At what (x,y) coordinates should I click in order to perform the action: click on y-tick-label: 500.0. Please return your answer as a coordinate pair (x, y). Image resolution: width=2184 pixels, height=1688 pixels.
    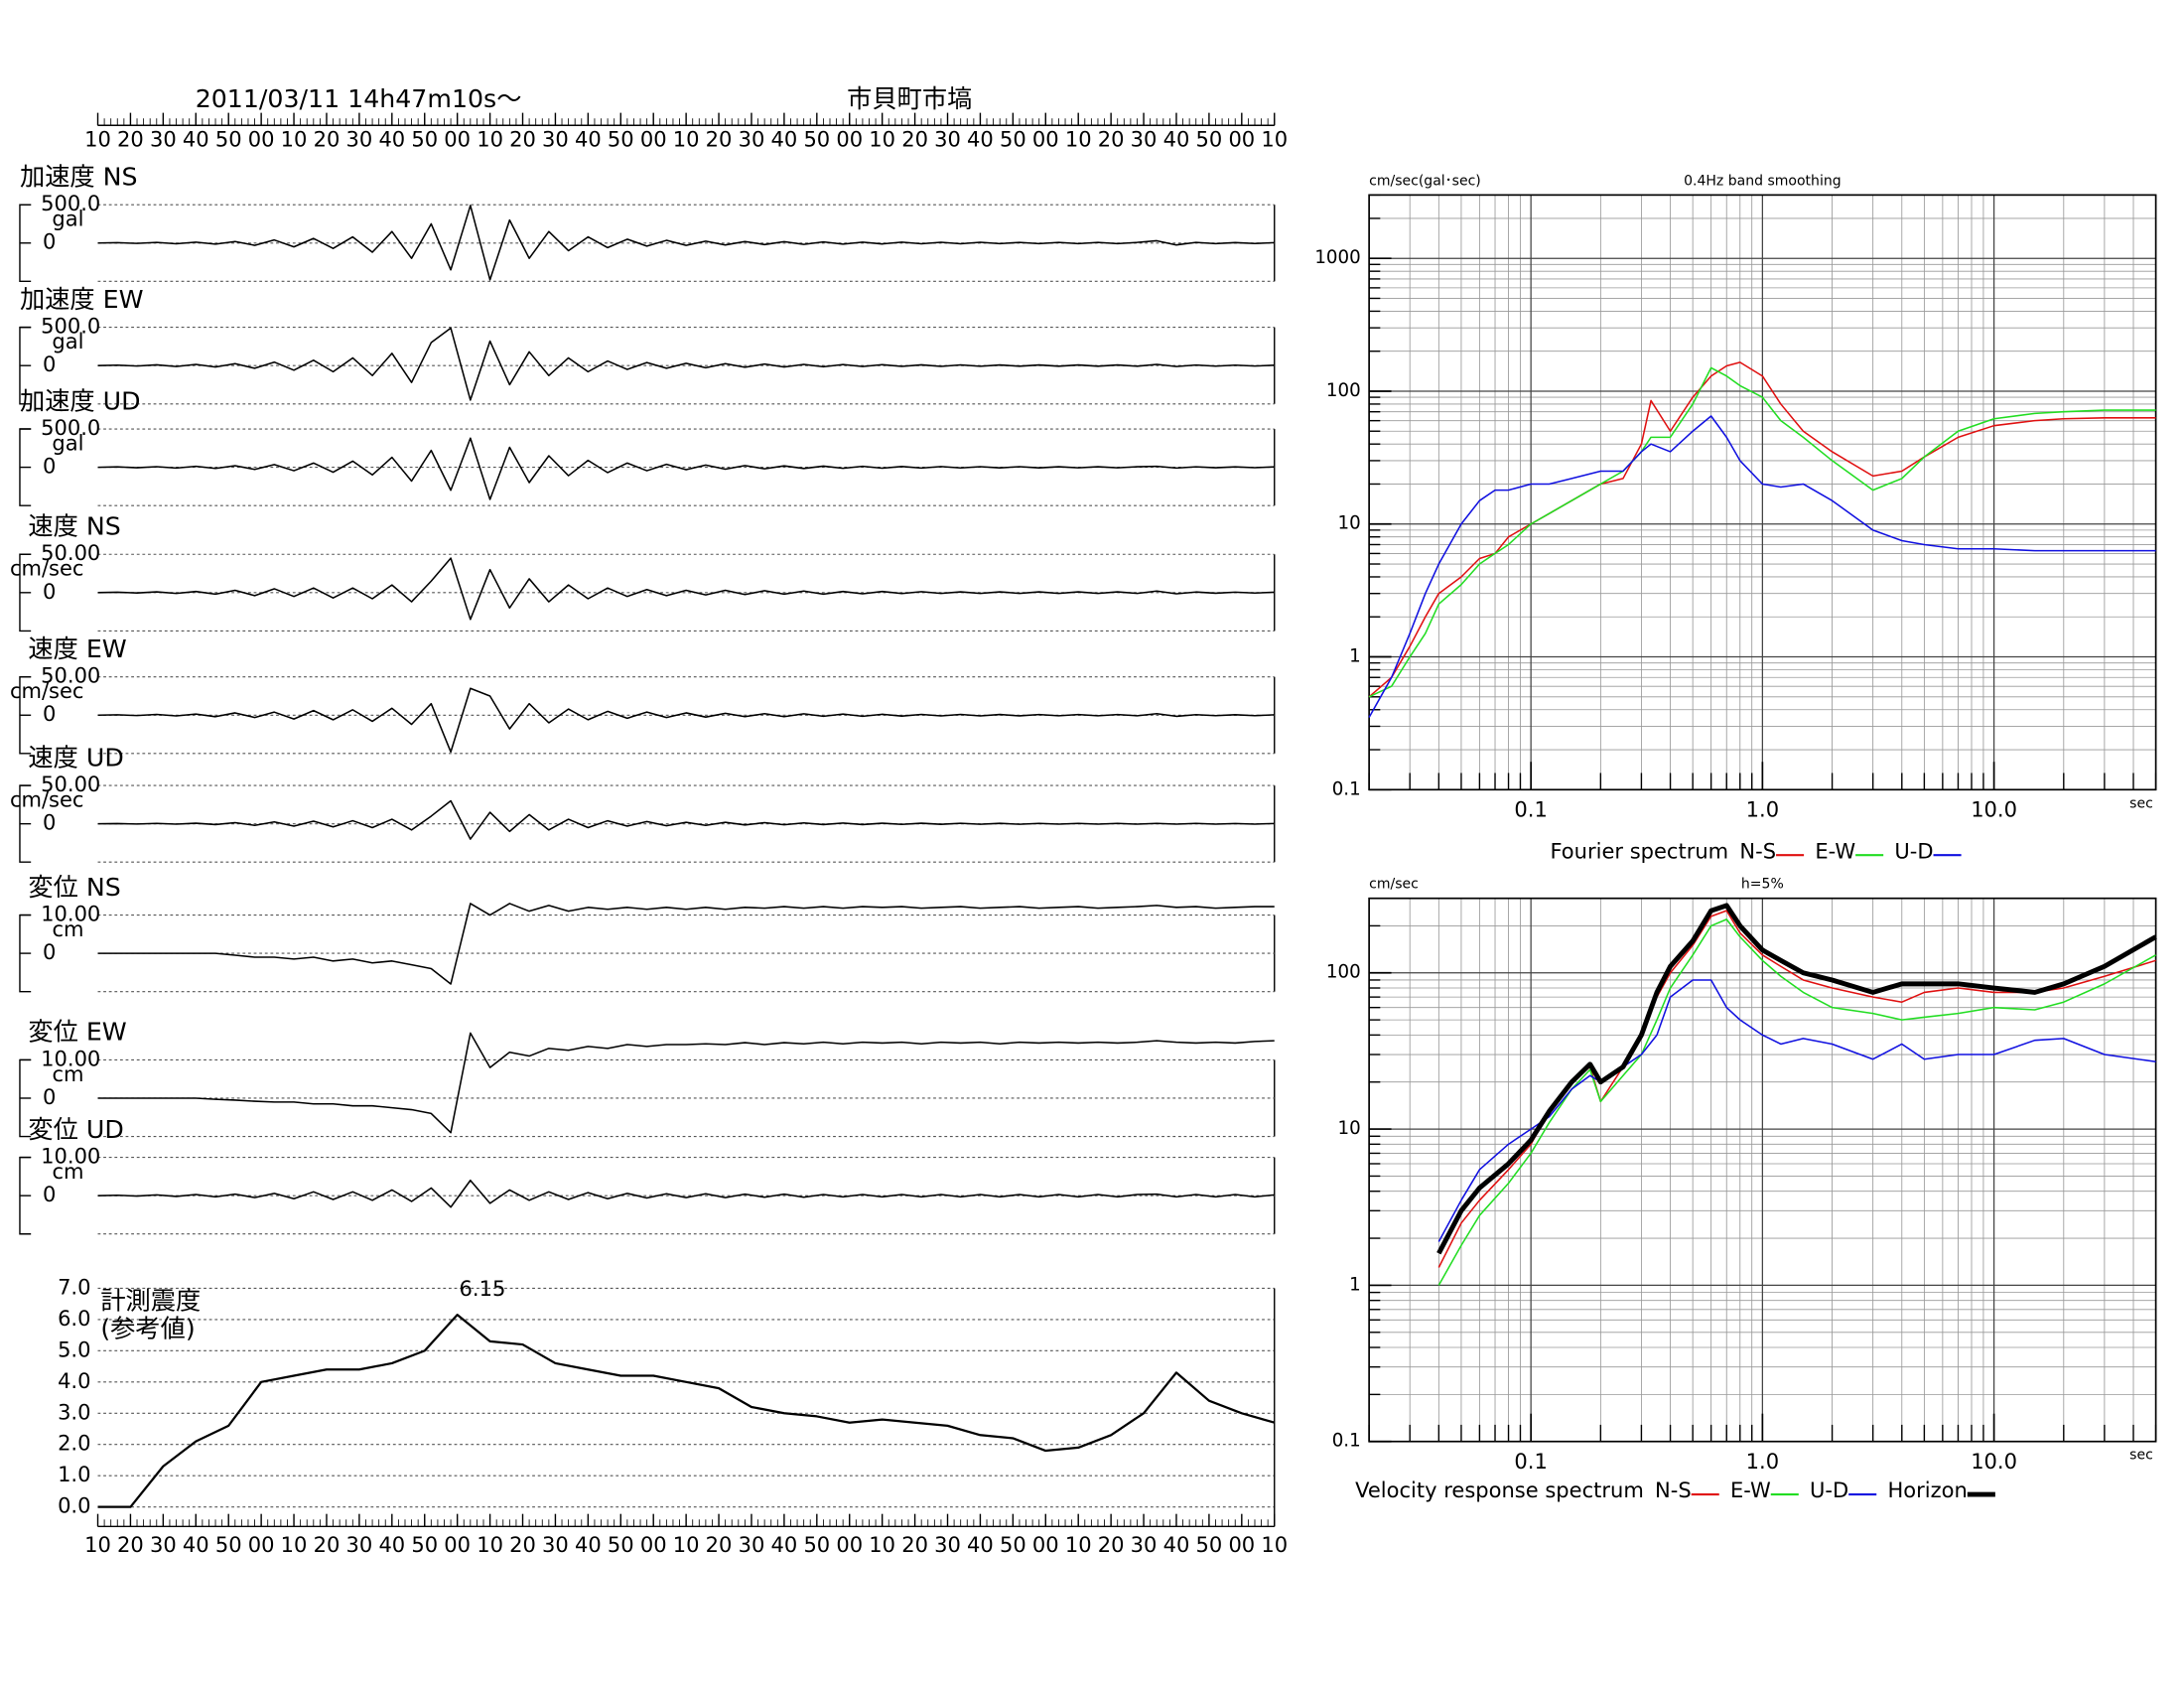
    Looking at the image, I should click on (70, 203).